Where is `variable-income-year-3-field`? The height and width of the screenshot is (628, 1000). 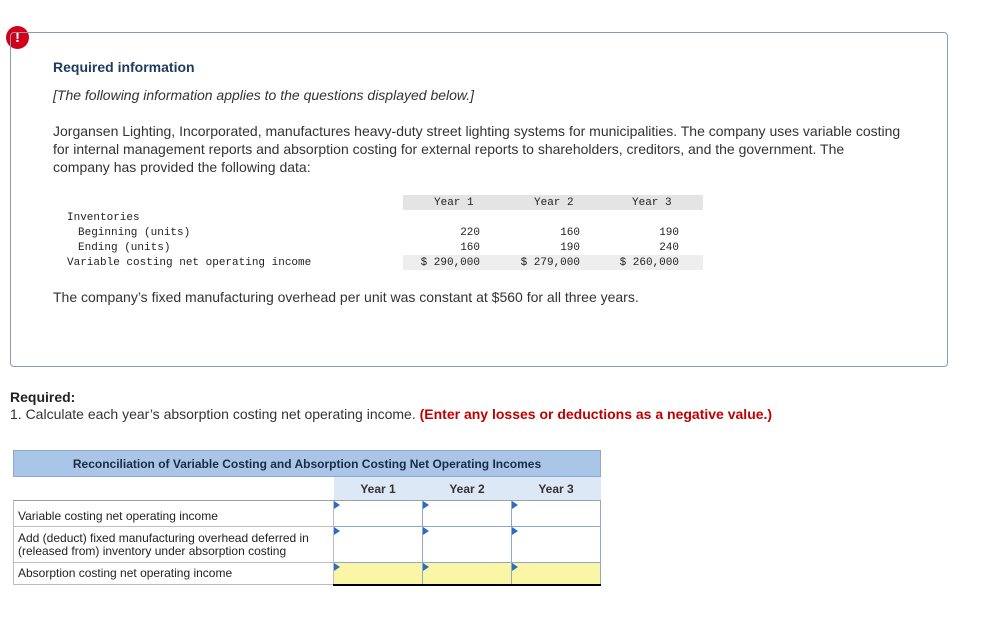
variable-income-year-3-field is located at coordinates (556, 513).